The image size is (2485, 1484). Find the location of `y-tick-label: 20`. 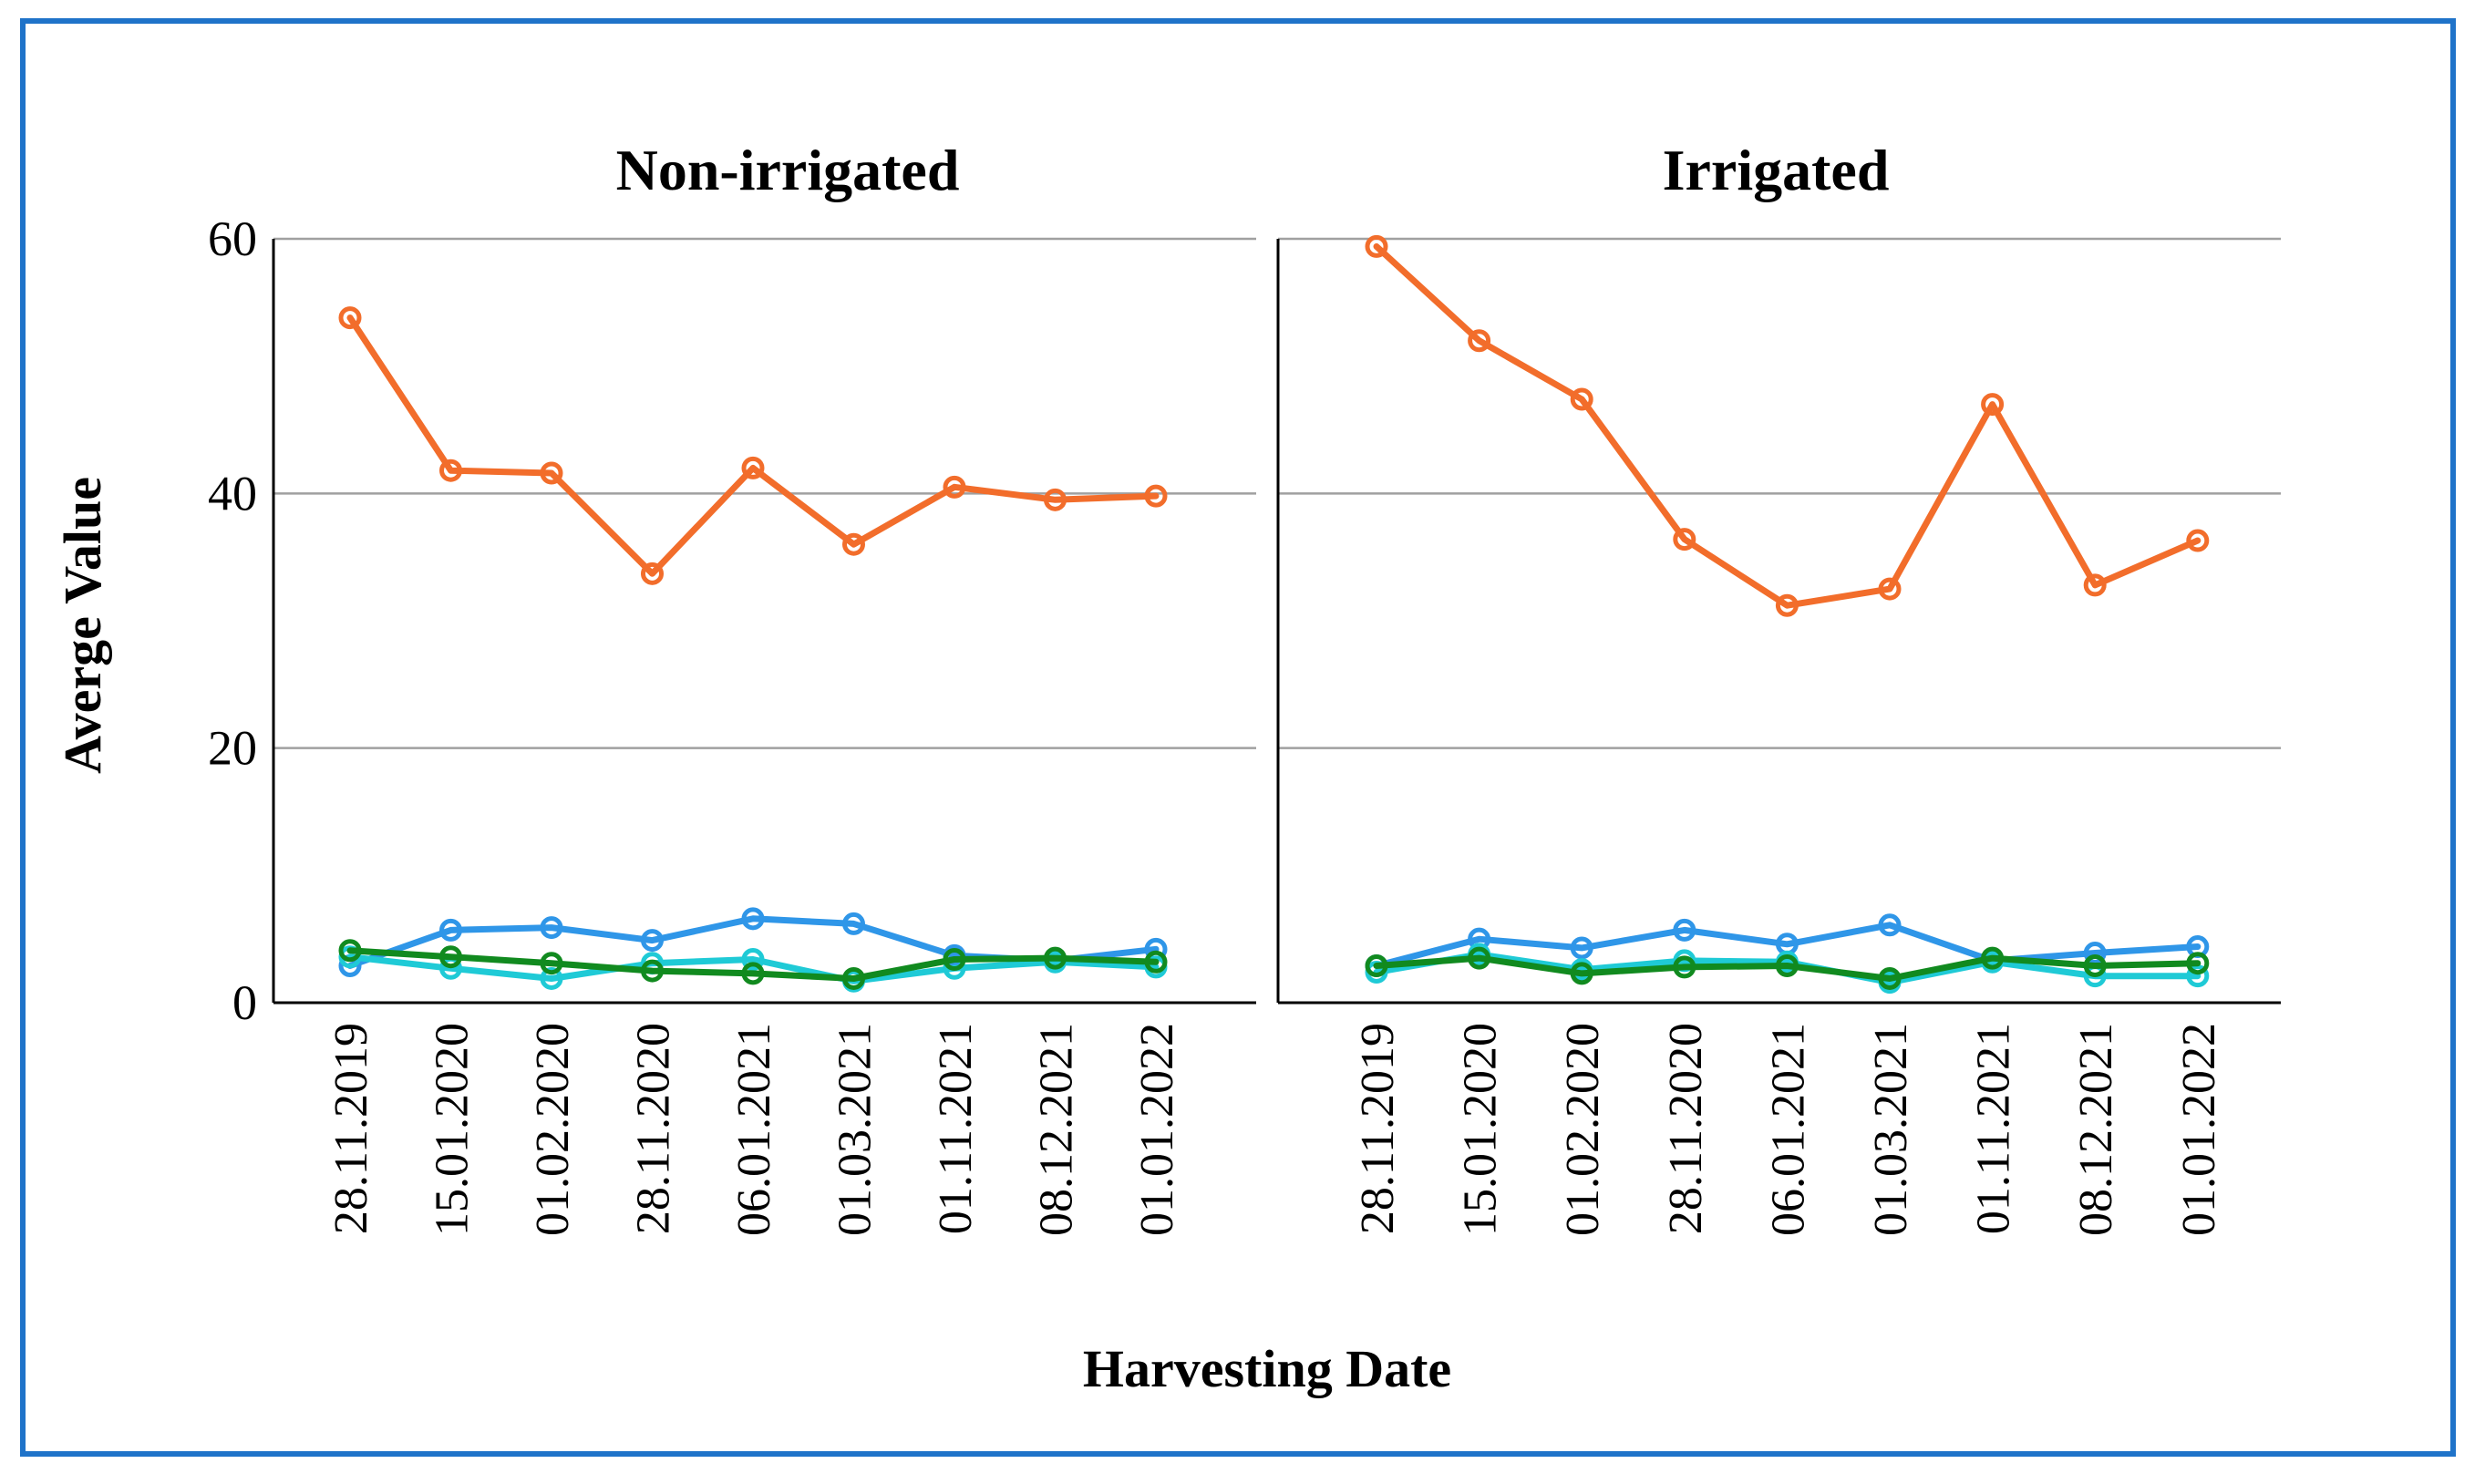

y-tick-label: 20 is located at coordinates (232, 748).